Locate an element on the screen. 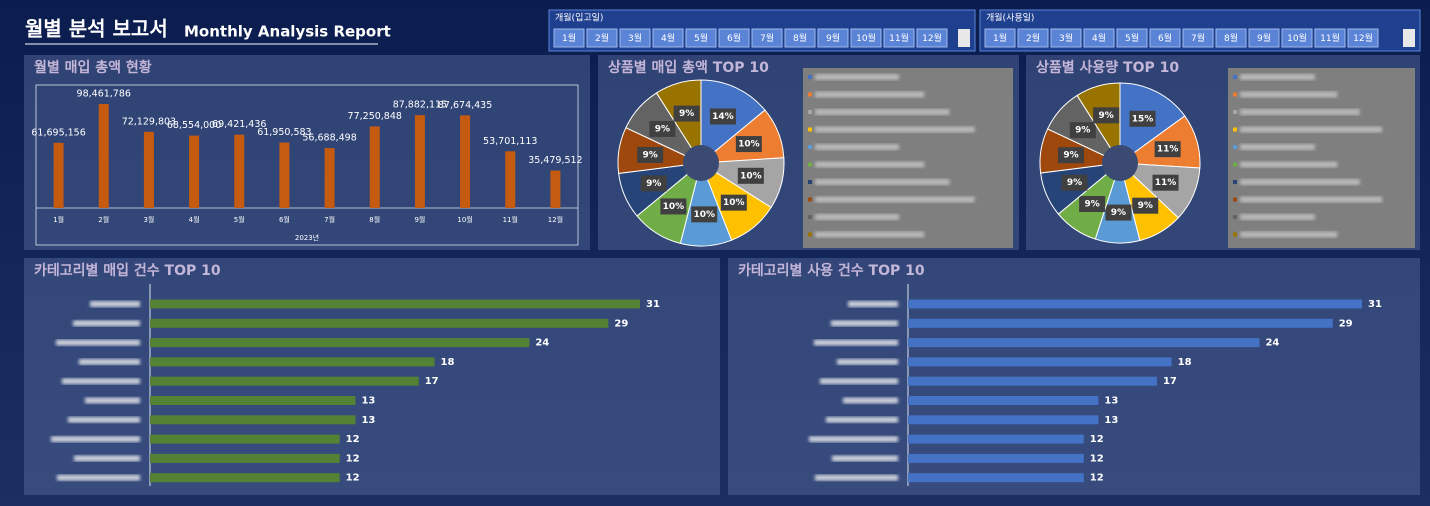  data-label: 61,950,583 is located at coordinates (284, 132).